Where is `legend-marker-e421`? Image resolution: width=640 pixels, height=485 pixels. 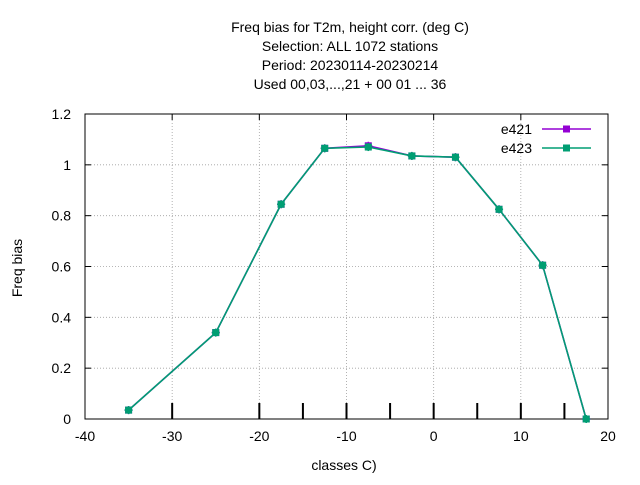 legend-marker-e421 is located at coordinates (566, 129).